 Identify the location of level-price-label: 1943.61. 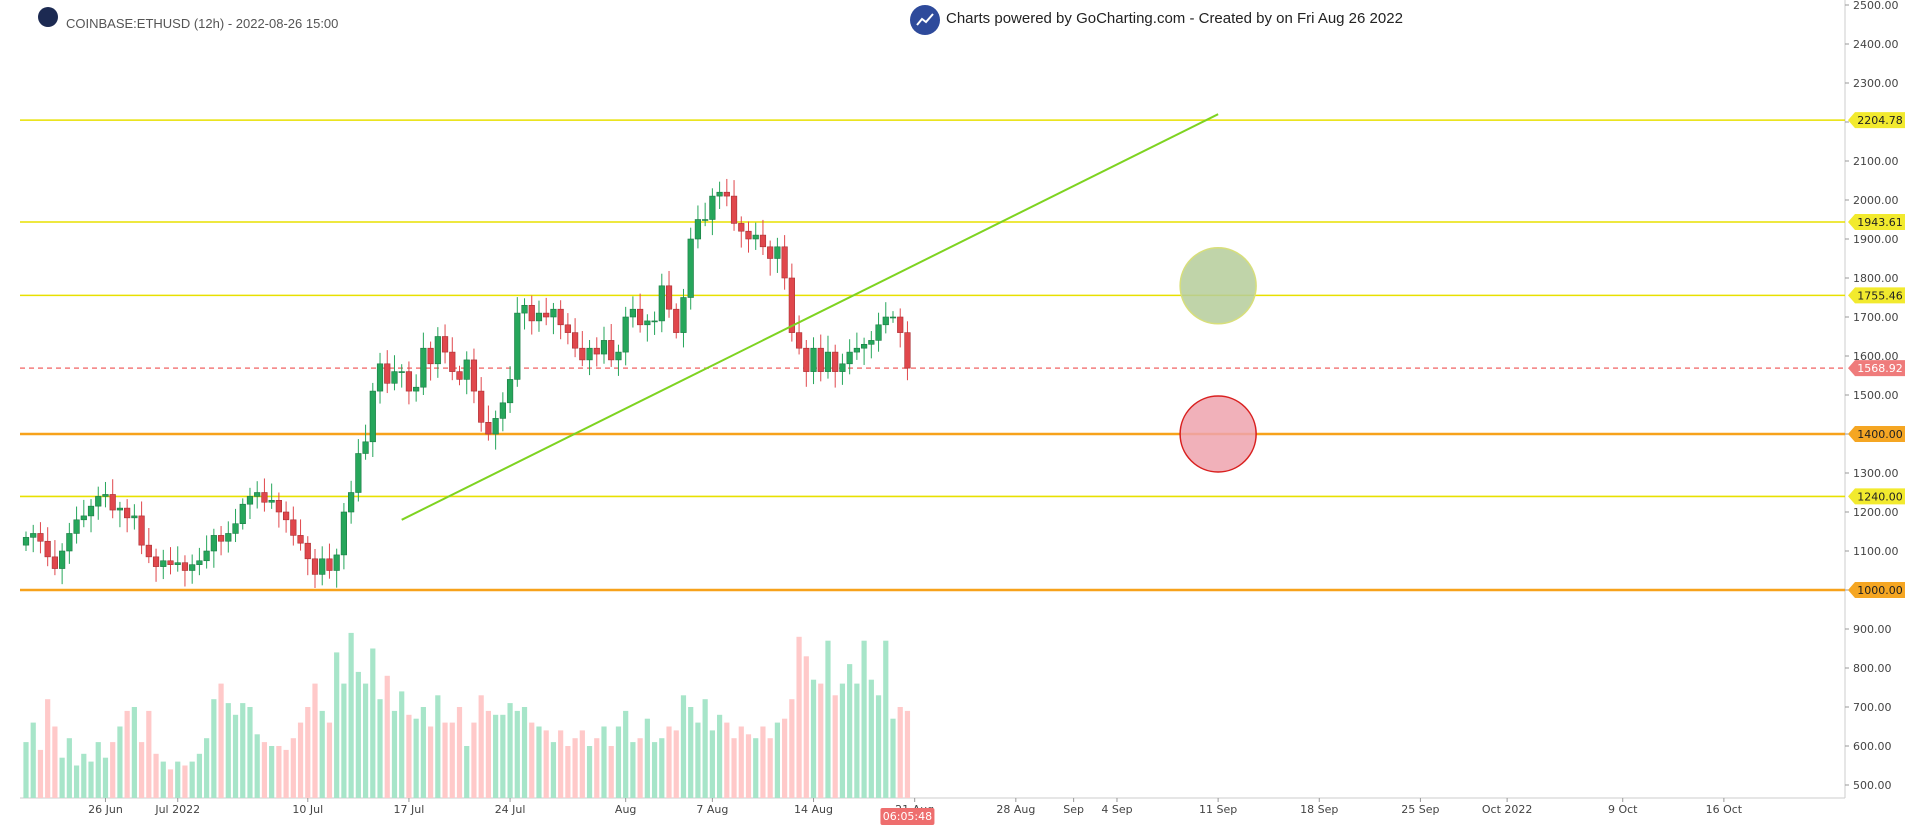
(1880, 222).